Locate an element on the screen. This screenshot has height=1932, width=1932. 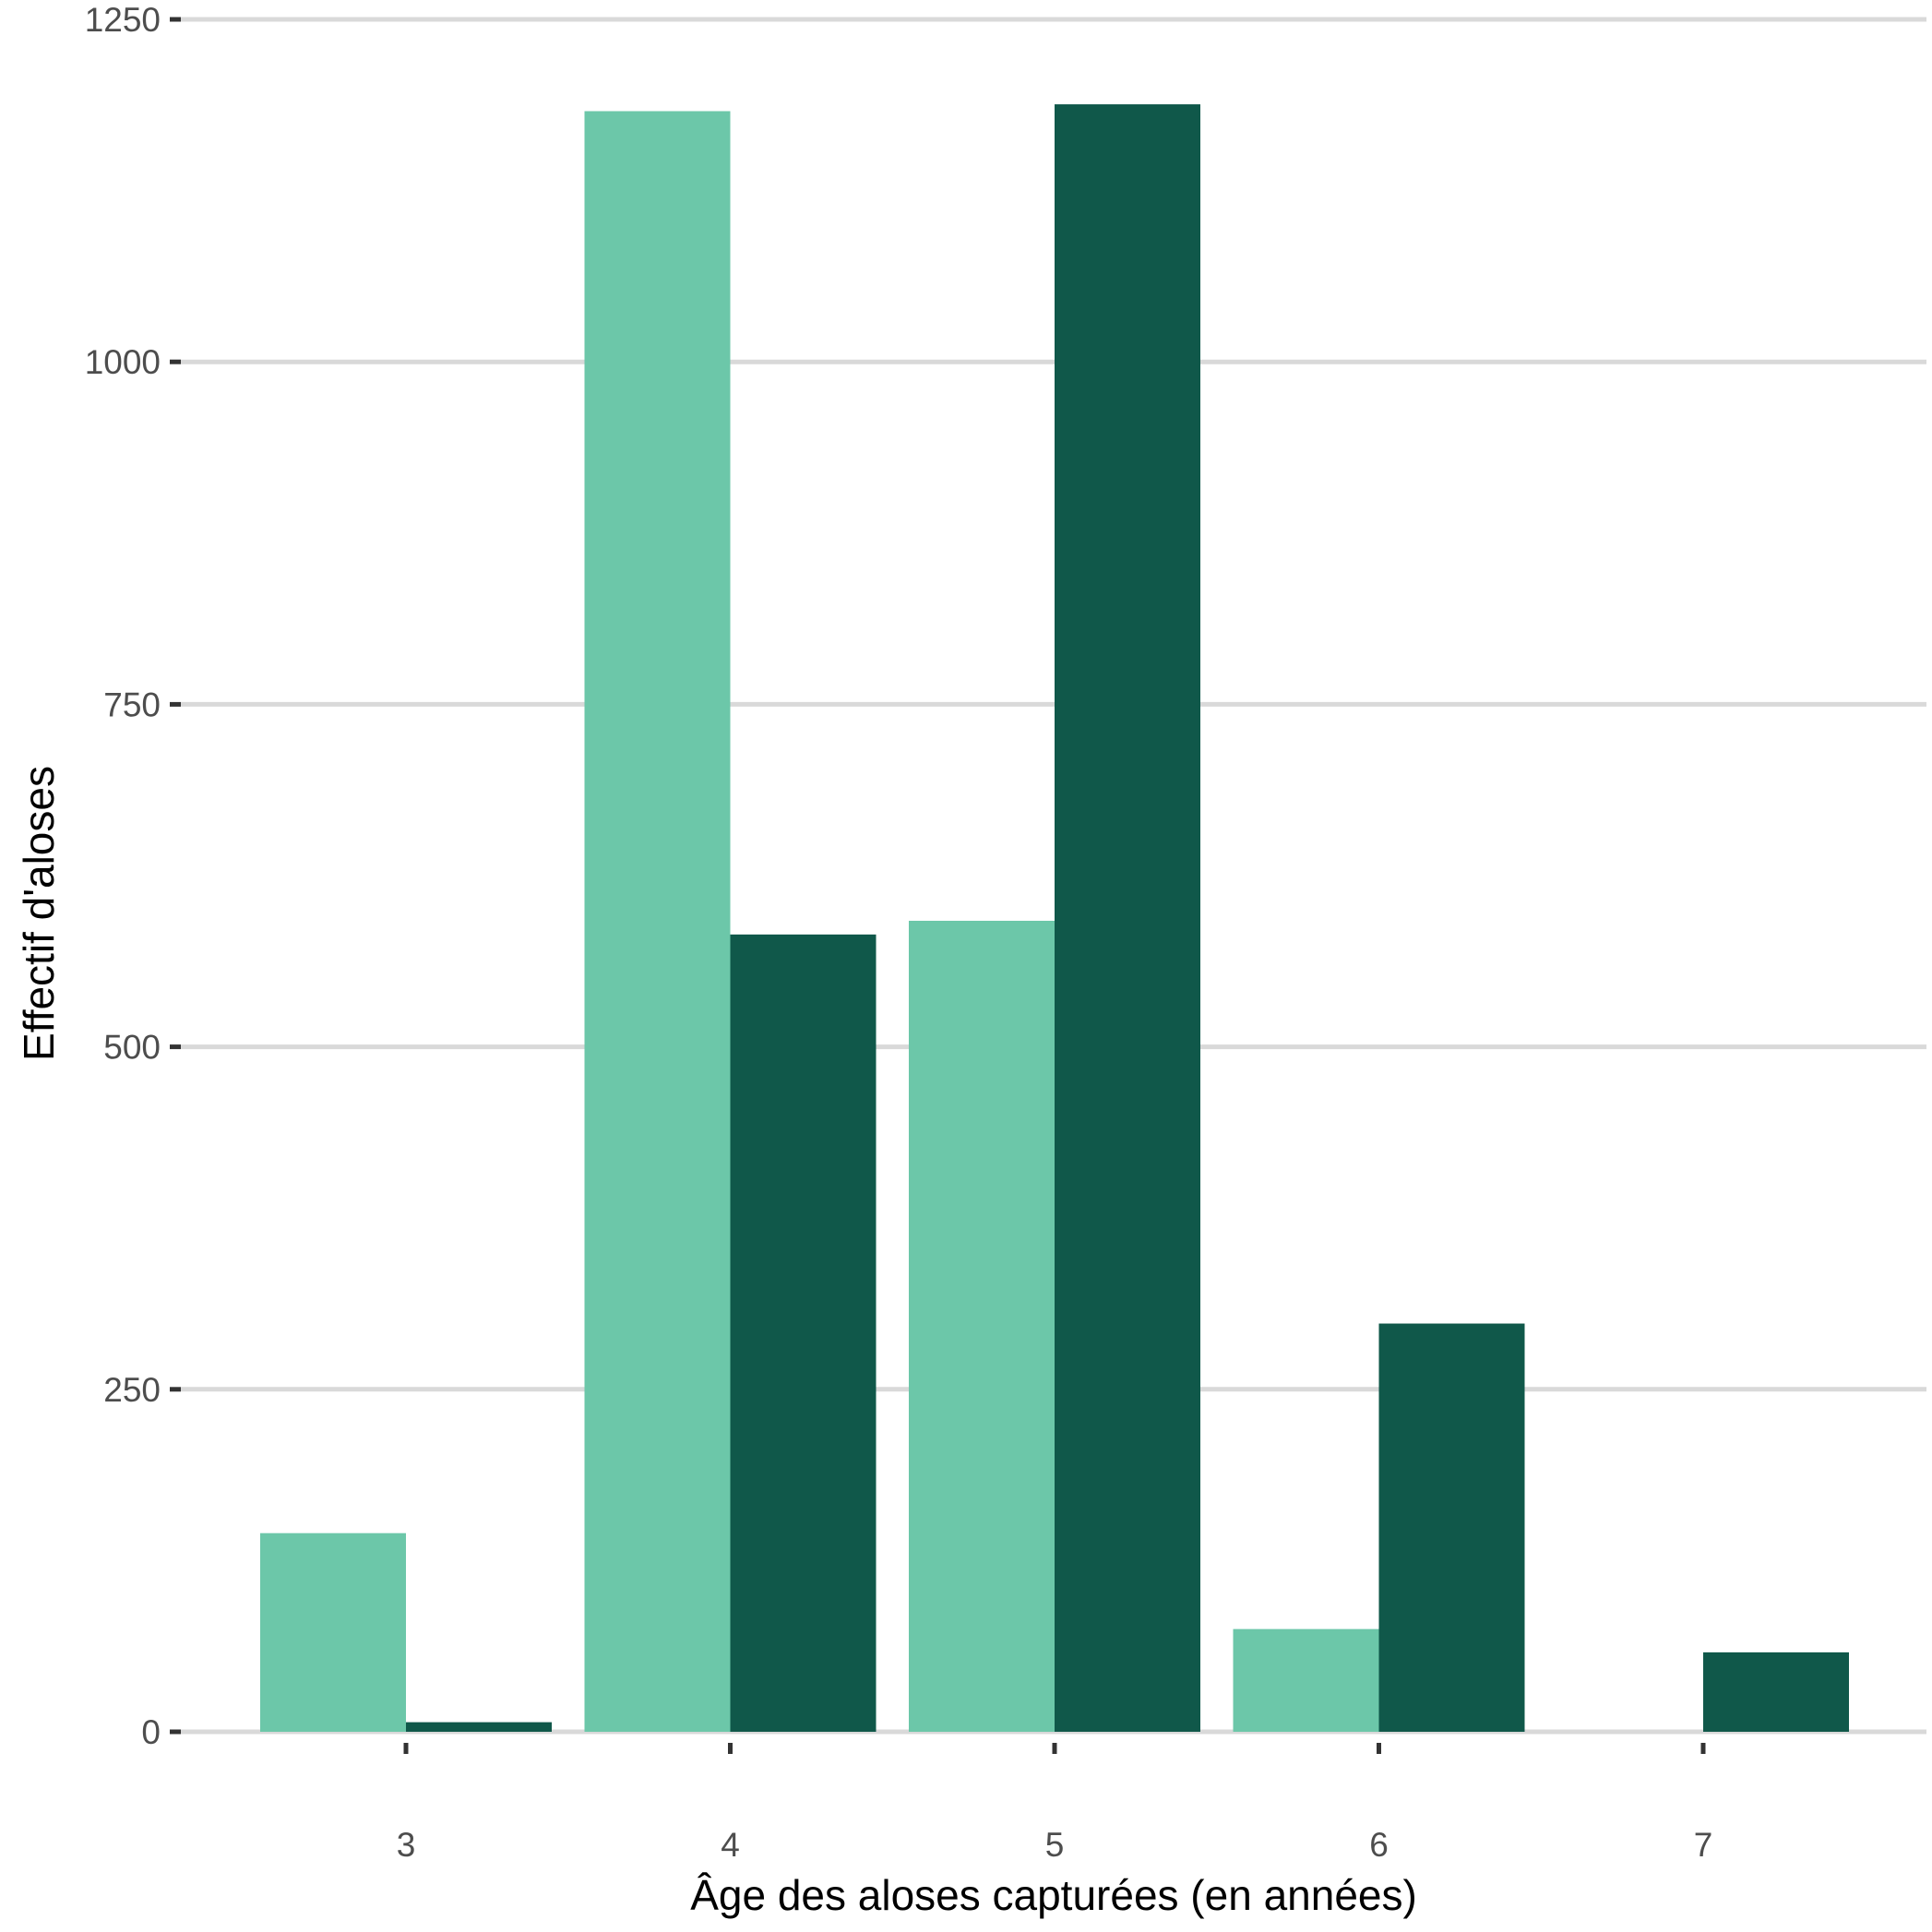
x-tick-label: 5 is located at coordinates (1055, 1845).